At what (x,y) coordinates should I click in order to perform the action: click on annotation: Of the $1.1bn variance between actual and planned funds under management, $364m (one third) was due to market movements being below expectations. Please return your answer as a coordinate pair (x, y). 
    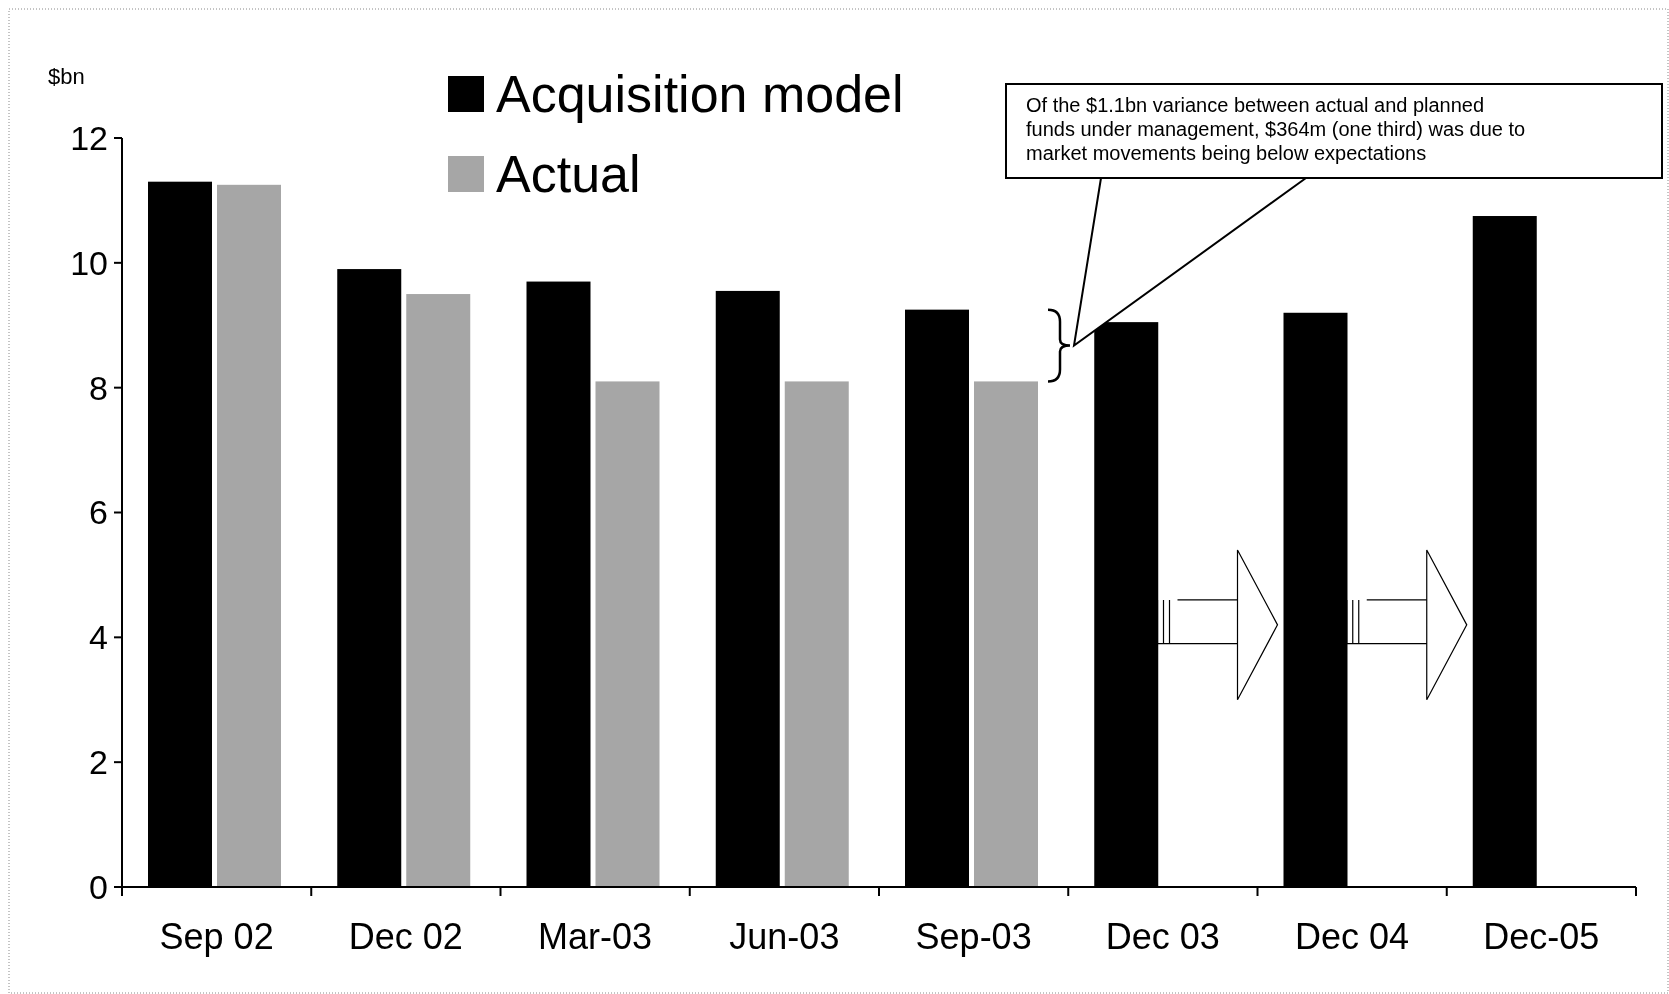
    Looking at the image, I should click on (1276, 129).